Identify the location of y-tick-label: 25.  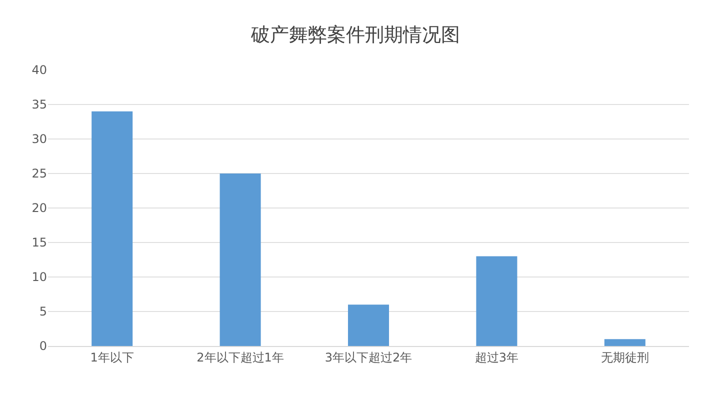
(39, 173).